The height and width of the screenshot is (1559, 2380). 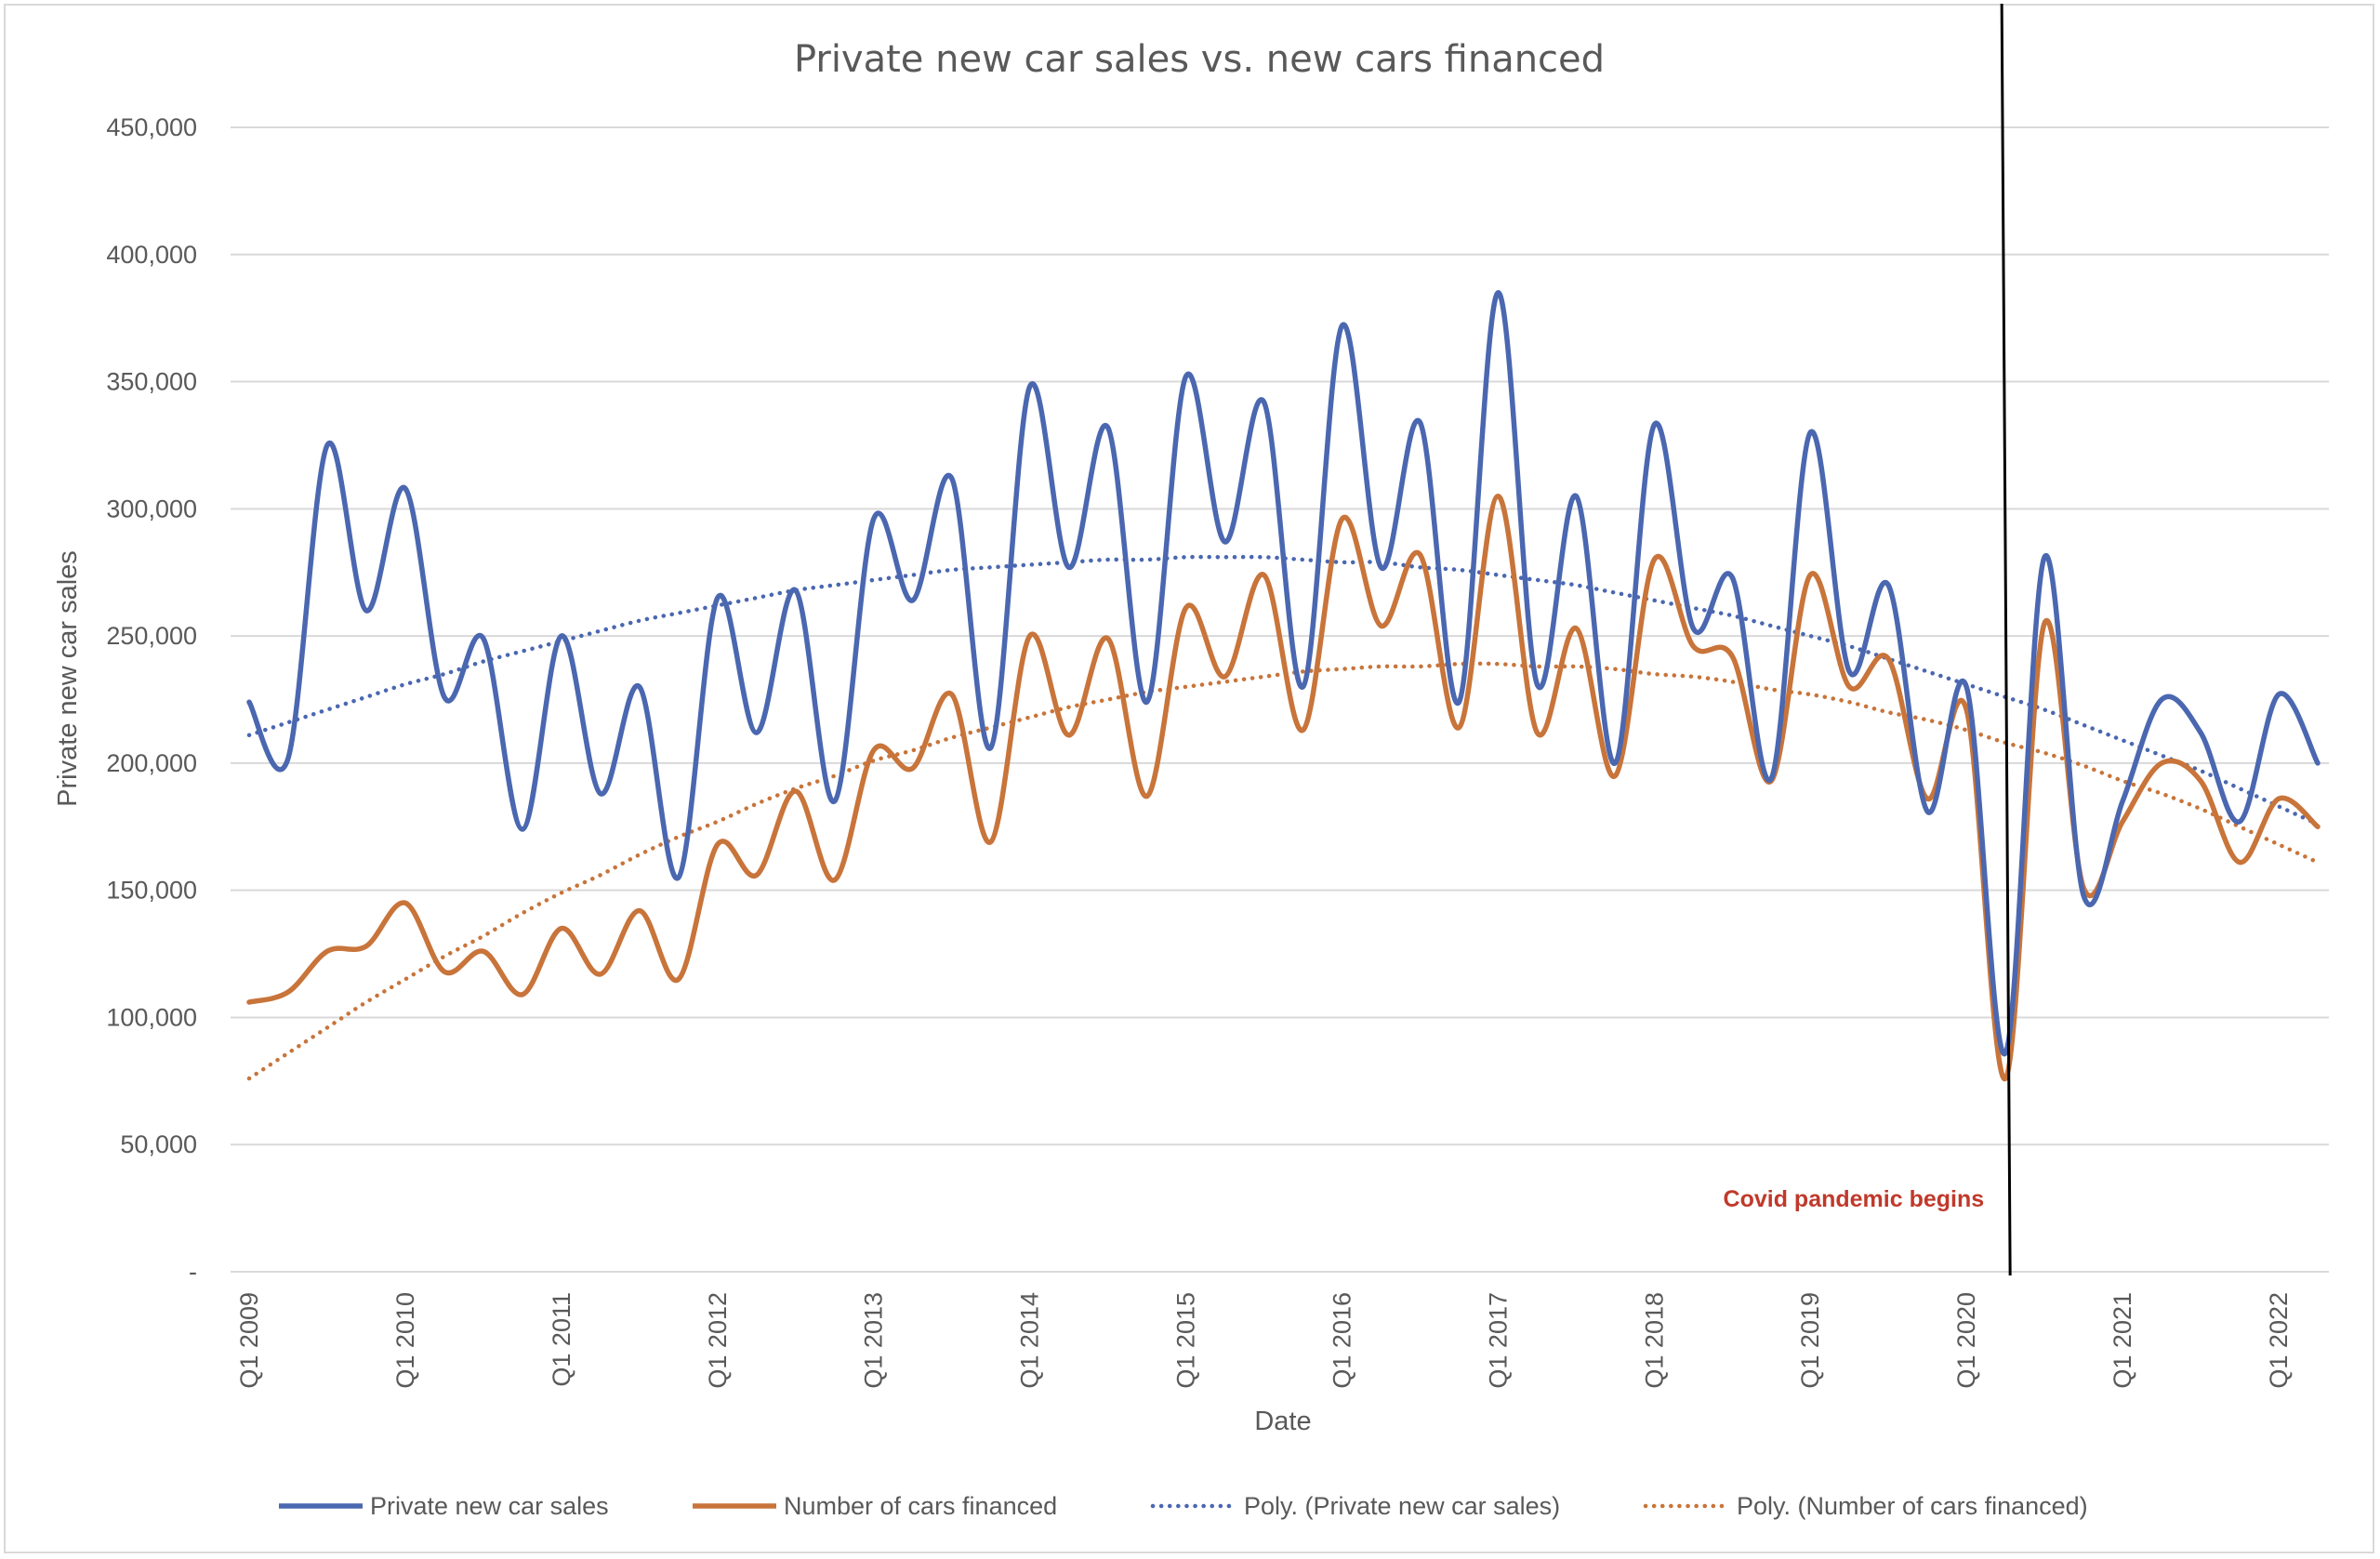 What do you see at coordinates (1966, 1340) in the screenshot?
I see `x-tick-label: Q1 2020` at bounding box center [1966, 1340].